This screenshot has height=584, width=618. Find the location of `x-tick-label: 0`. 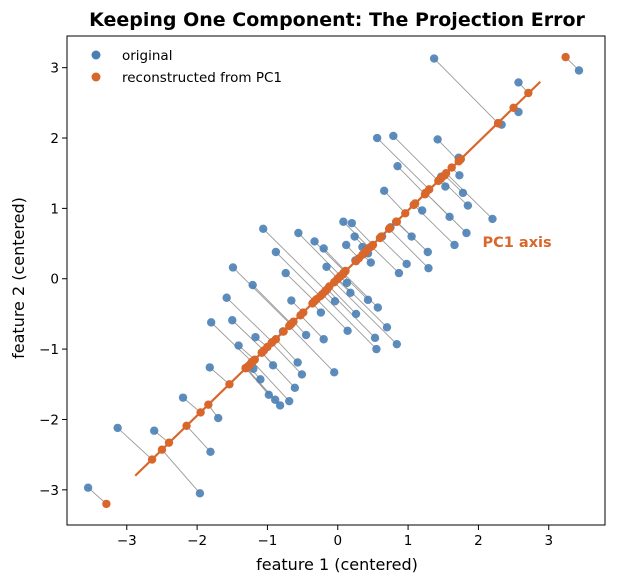

x-tick-label: 0 is located at coordinates (337, 541).